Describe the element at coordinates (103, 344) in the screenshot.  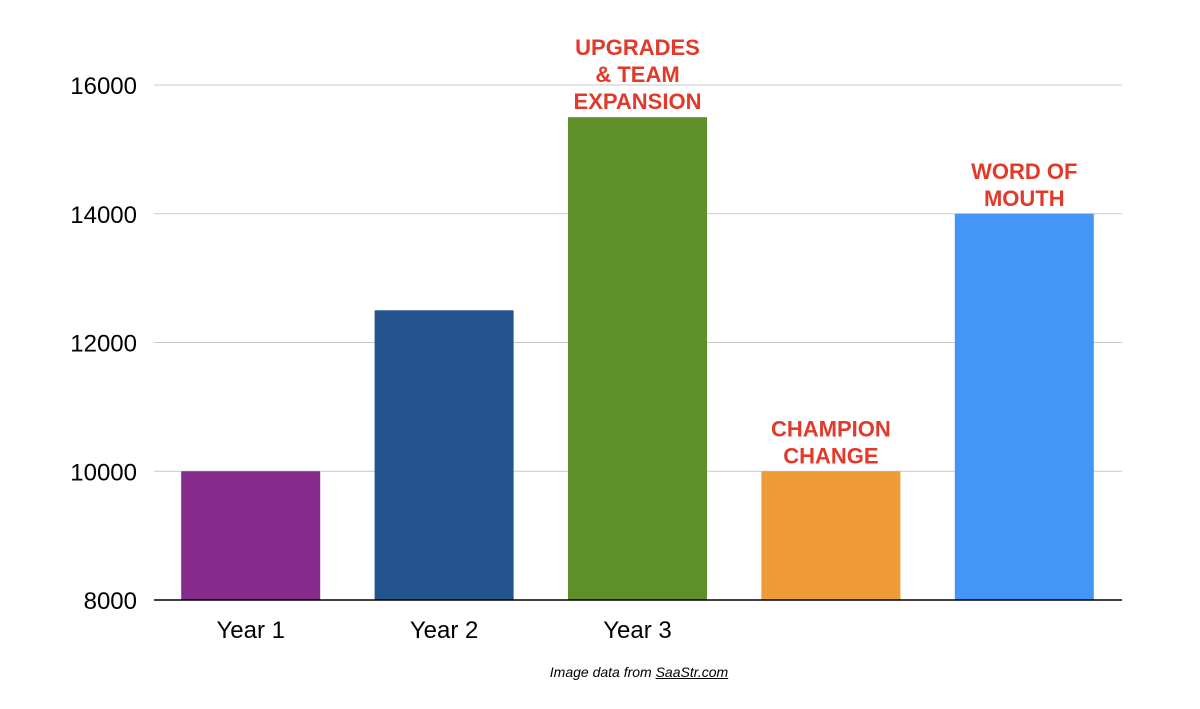
I see `y-tick-label: 12000` at that location.